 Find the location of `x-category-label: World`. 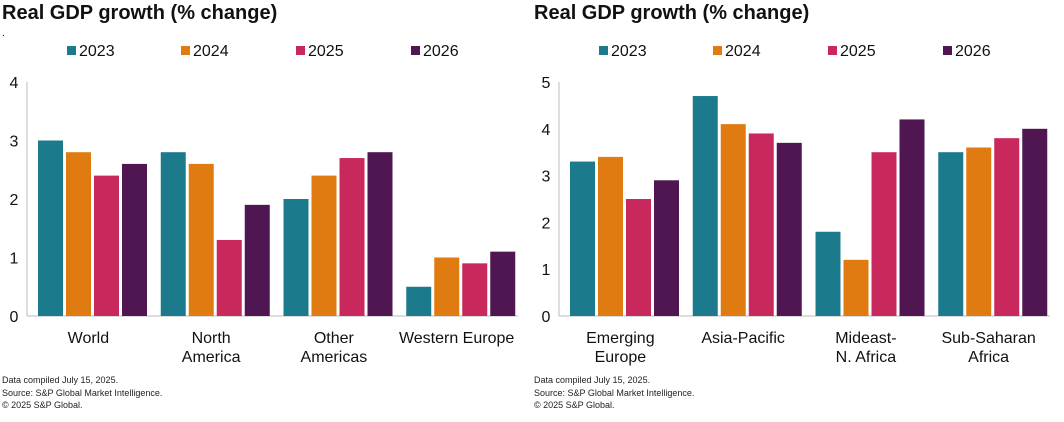

x-category-label: World is located at coordinates (89, 338).